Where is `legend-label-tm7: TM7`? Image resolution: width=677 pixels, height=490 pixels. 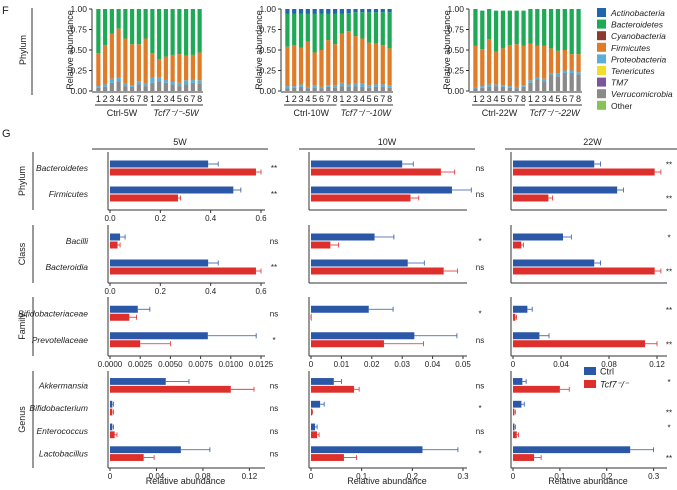 legend-label-tm7: TM7 is located at coordinates (619, 83).